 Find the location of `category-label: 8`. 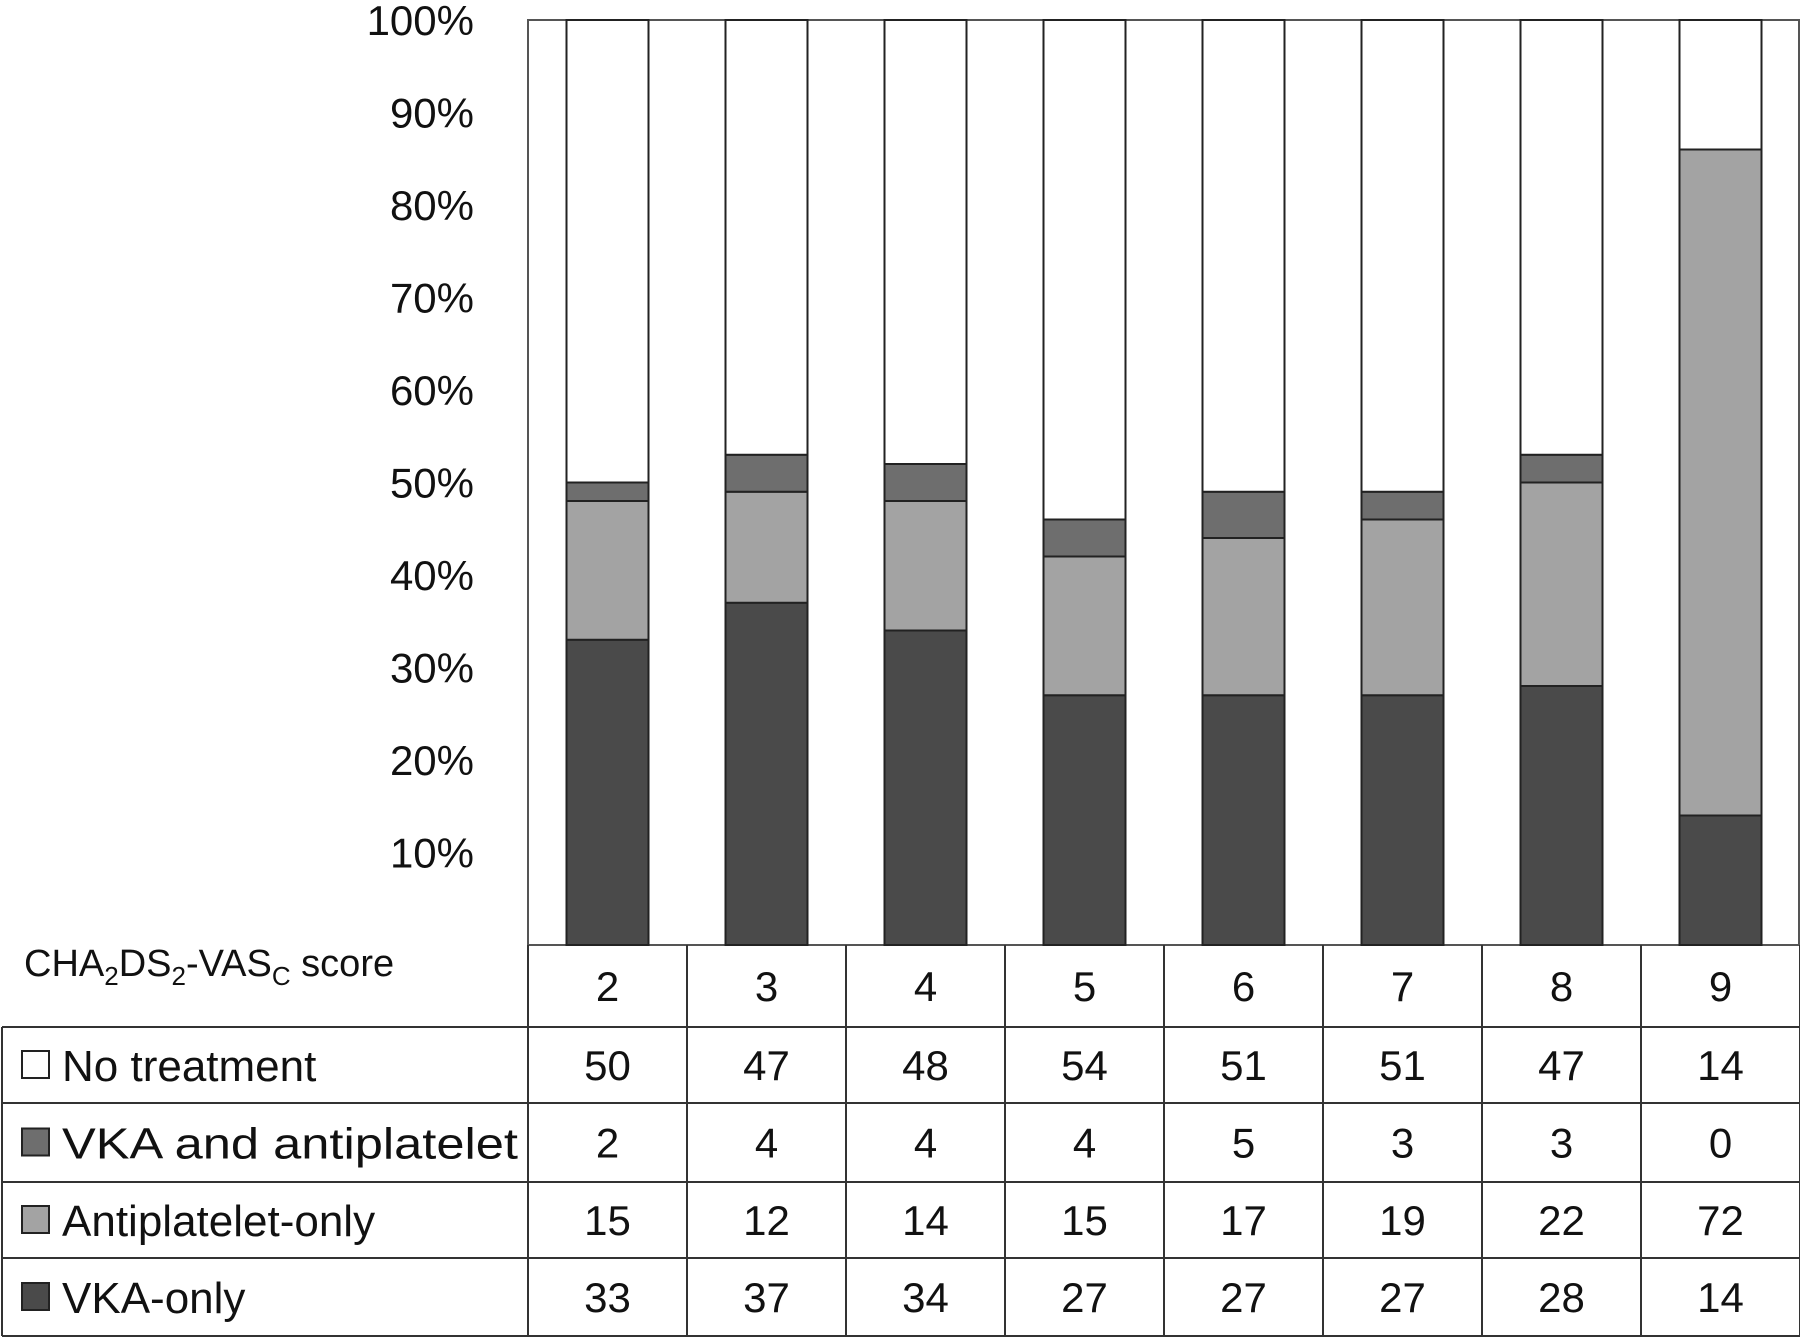

category-label: 8 is located at coordinates (1561, 986).